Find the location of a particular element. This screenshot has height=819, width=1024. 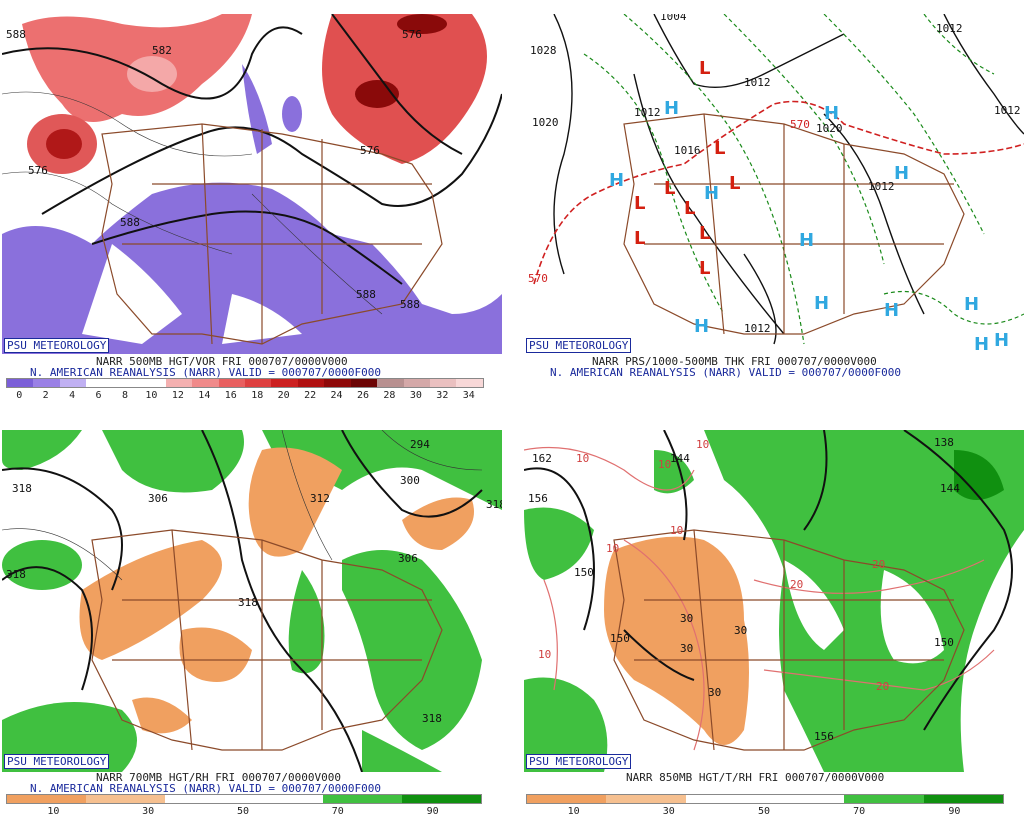

colorbar-tick-label: 34 is located at coordinates (468, 395).